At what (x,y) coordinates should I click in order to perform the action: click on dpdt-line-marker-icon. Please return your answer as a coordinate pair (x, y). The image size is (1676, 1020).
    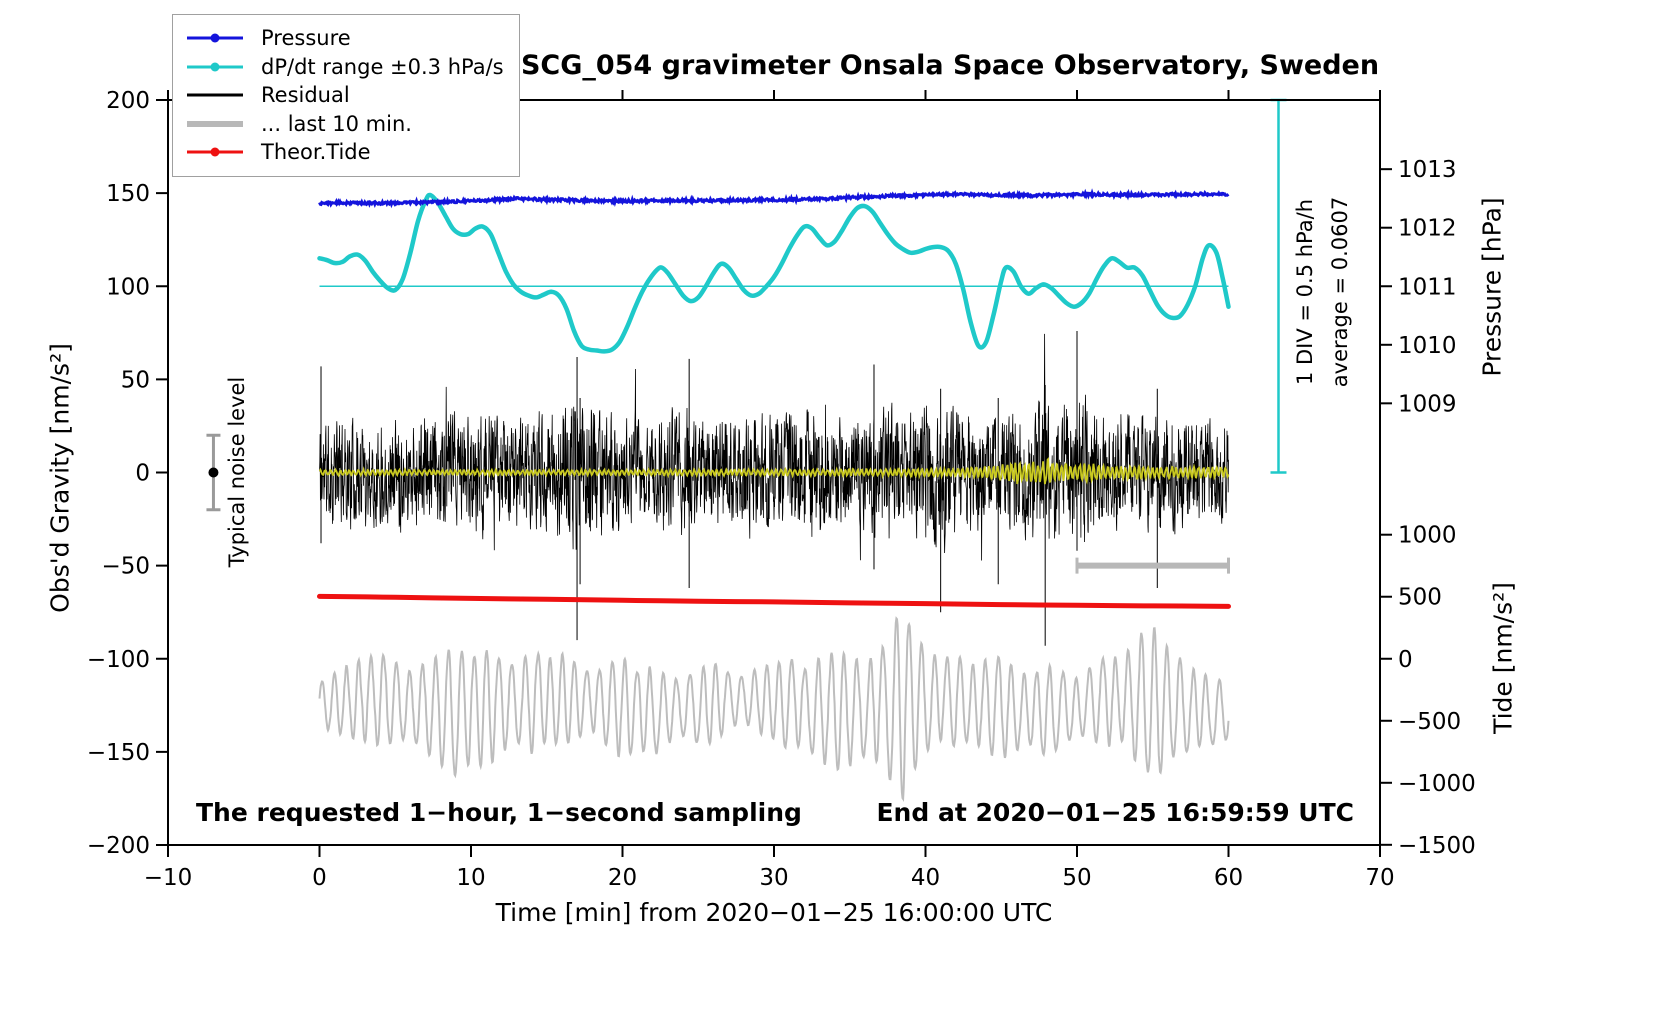
    Looking at the image, I should click on (215, 67).